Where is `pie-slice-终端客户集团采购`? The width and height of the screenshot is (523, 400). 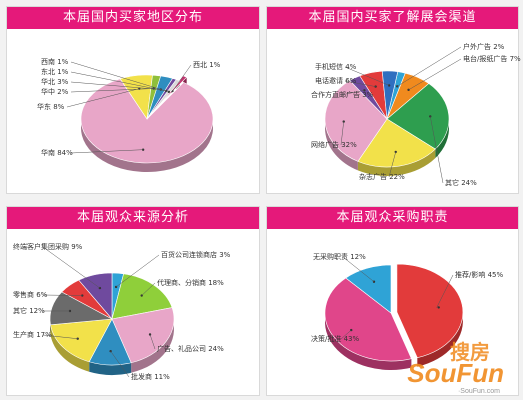 pie-slice-终端客户集团采购 is located at coordinates (95, 296).